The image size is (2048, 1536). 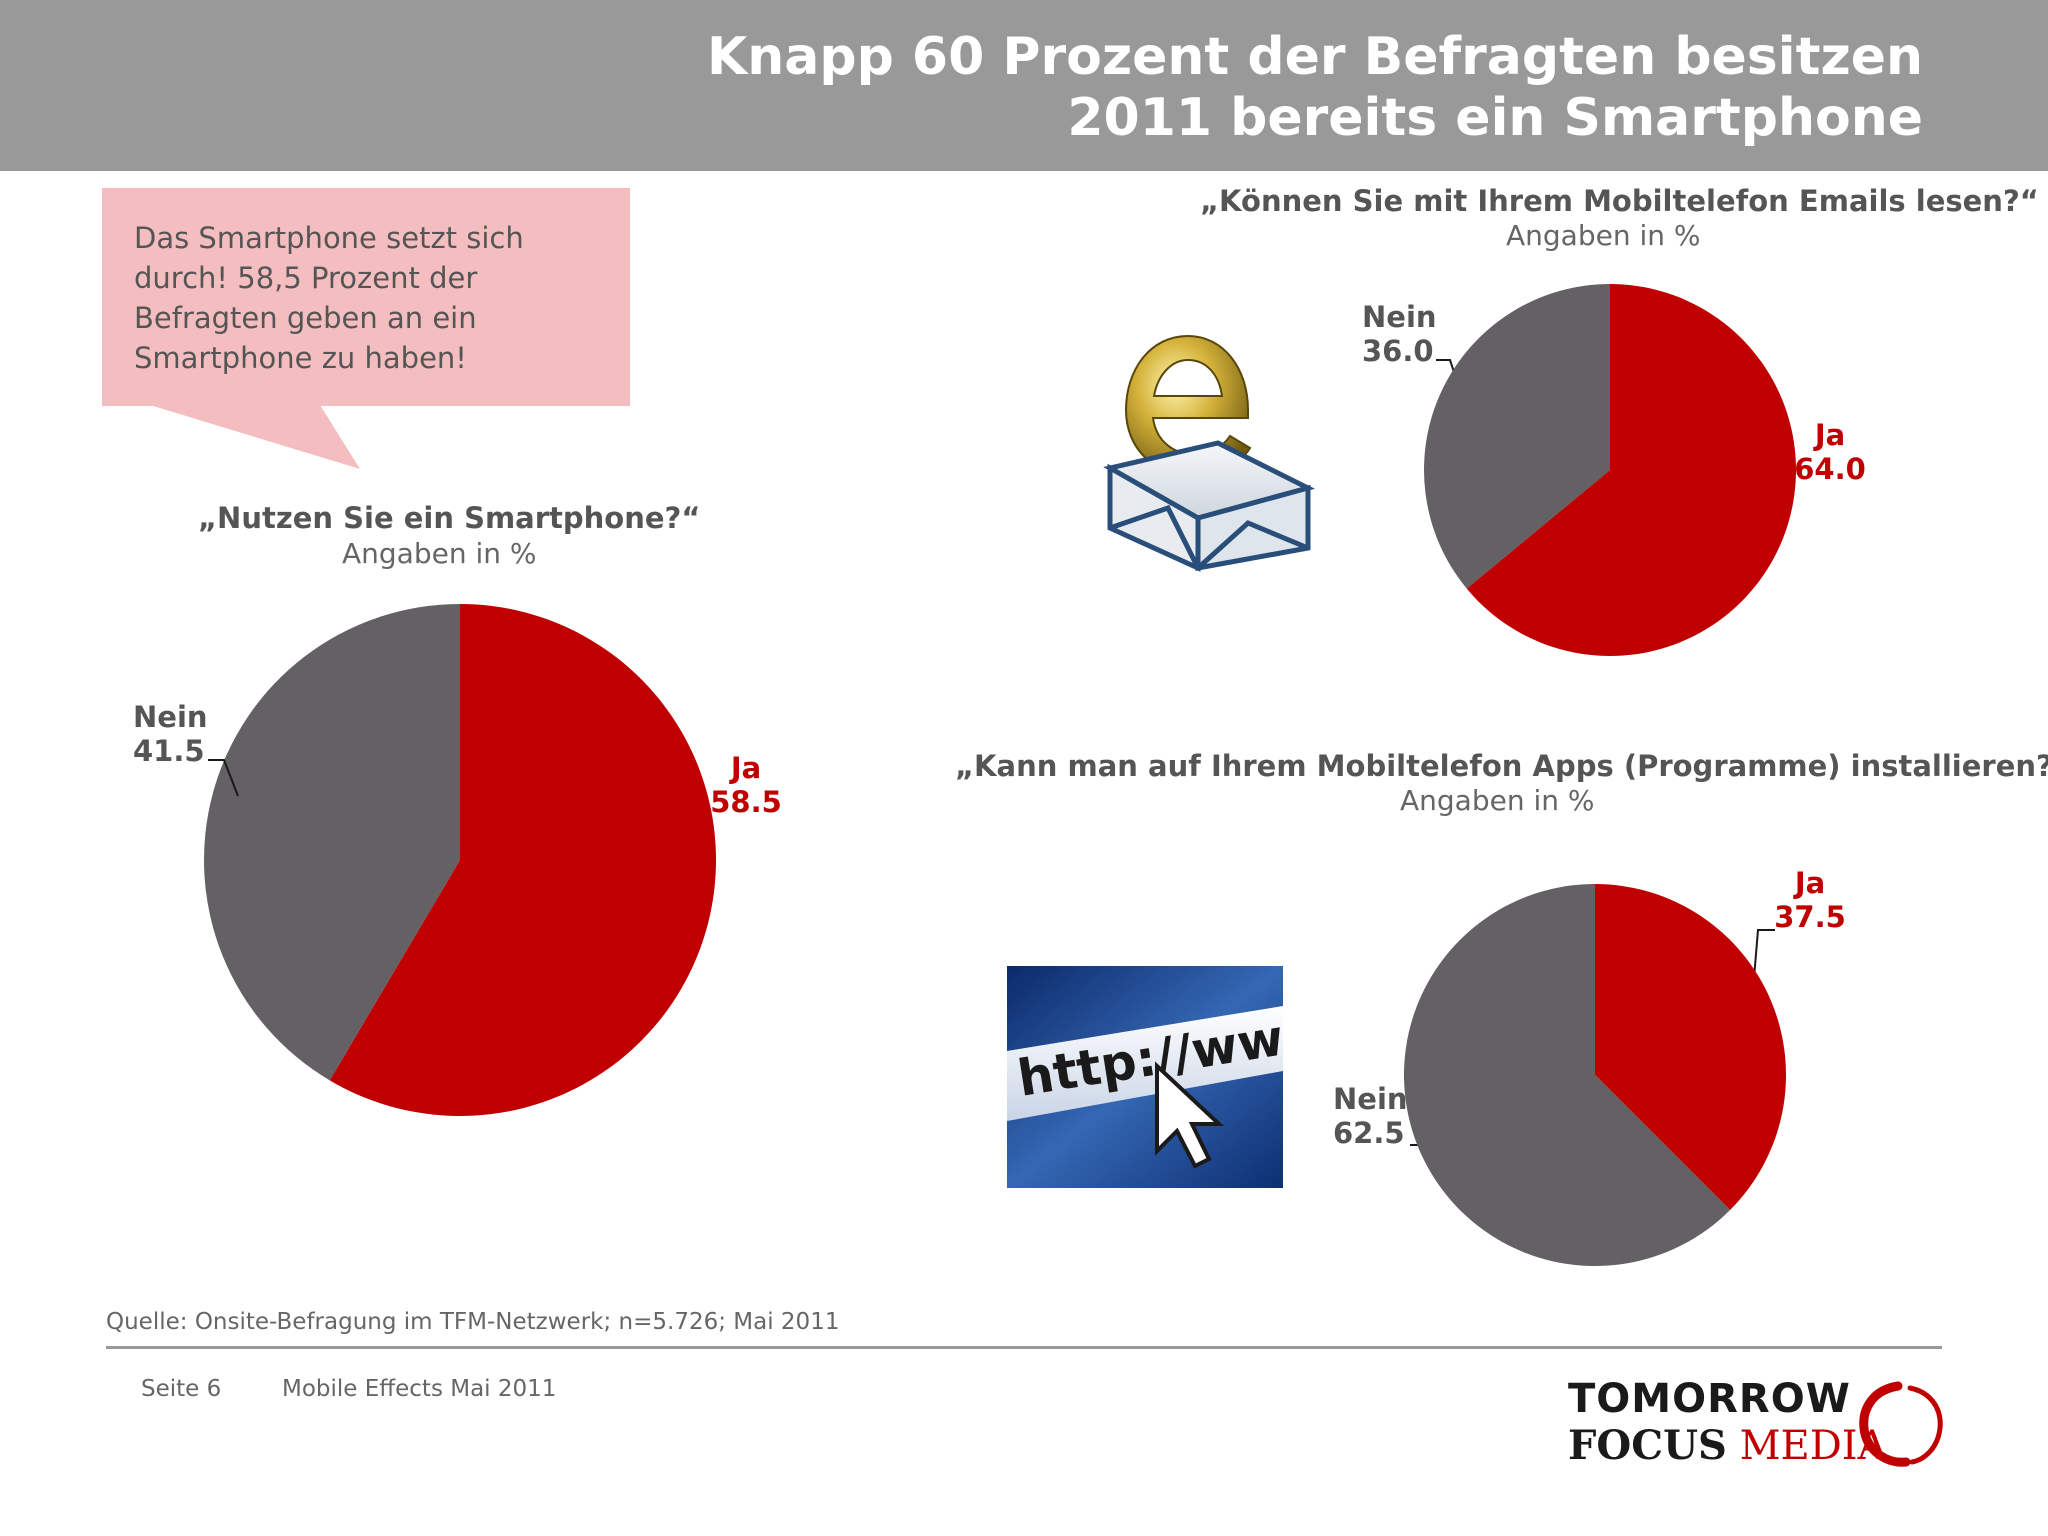 I want to click on pie-label-smartphone-ja: Ja 58.5, so click(x=746, y=785).